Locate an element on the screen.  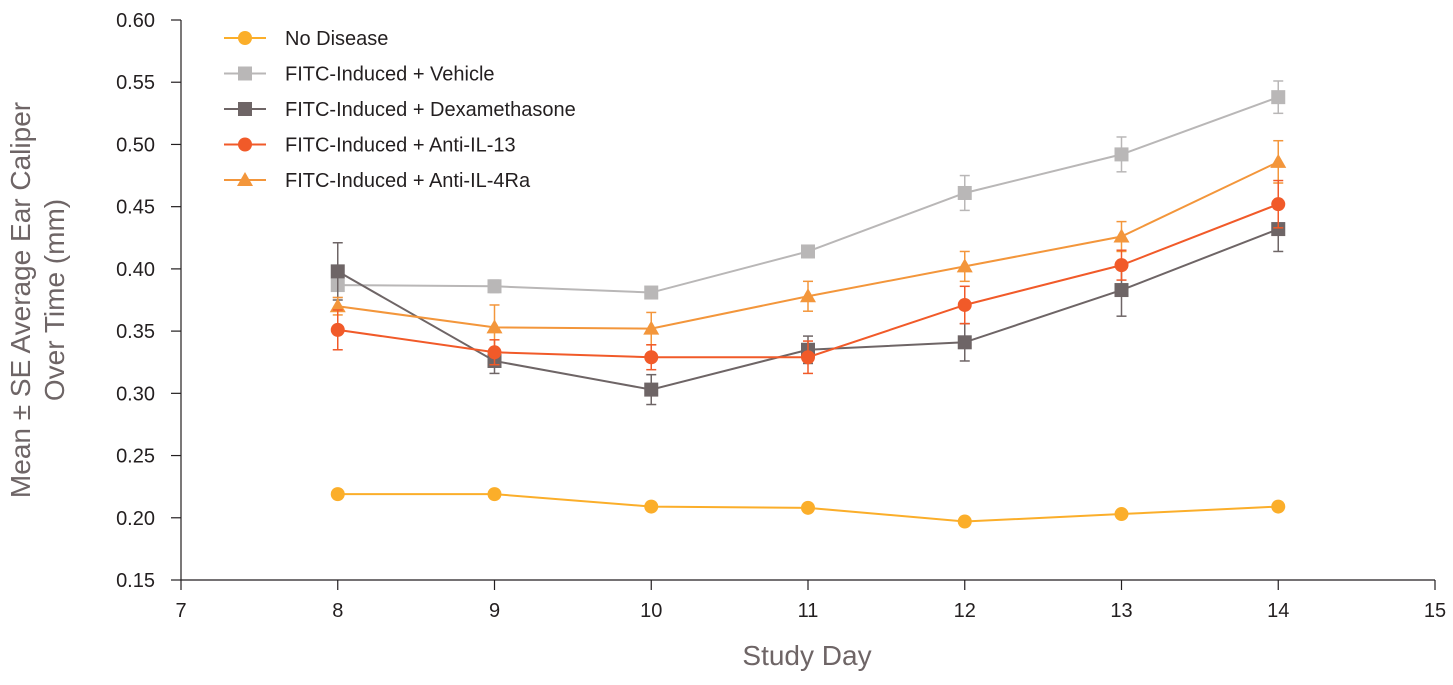
legend-item: FITC-Induced + Vehicle is located at coordinates (359, 75).